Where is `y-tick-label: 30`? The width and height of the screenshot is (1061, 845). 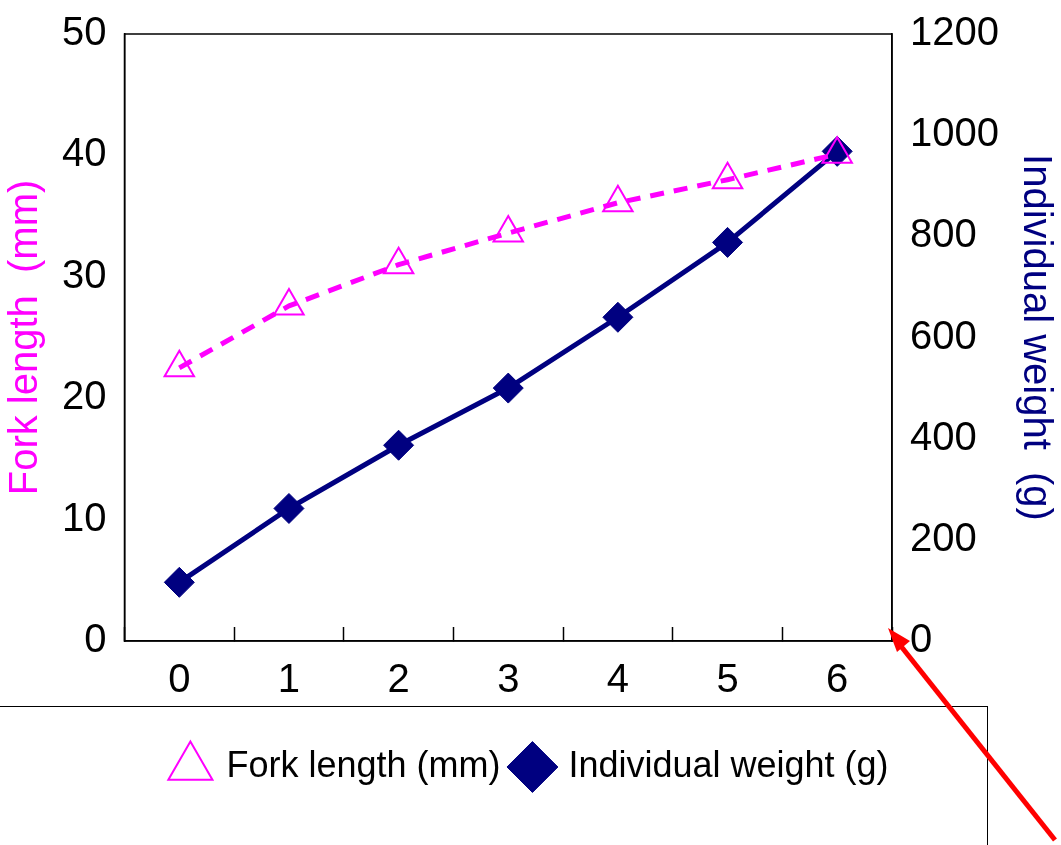 y-tick-label: 30 is located at coordinates (84, 273).